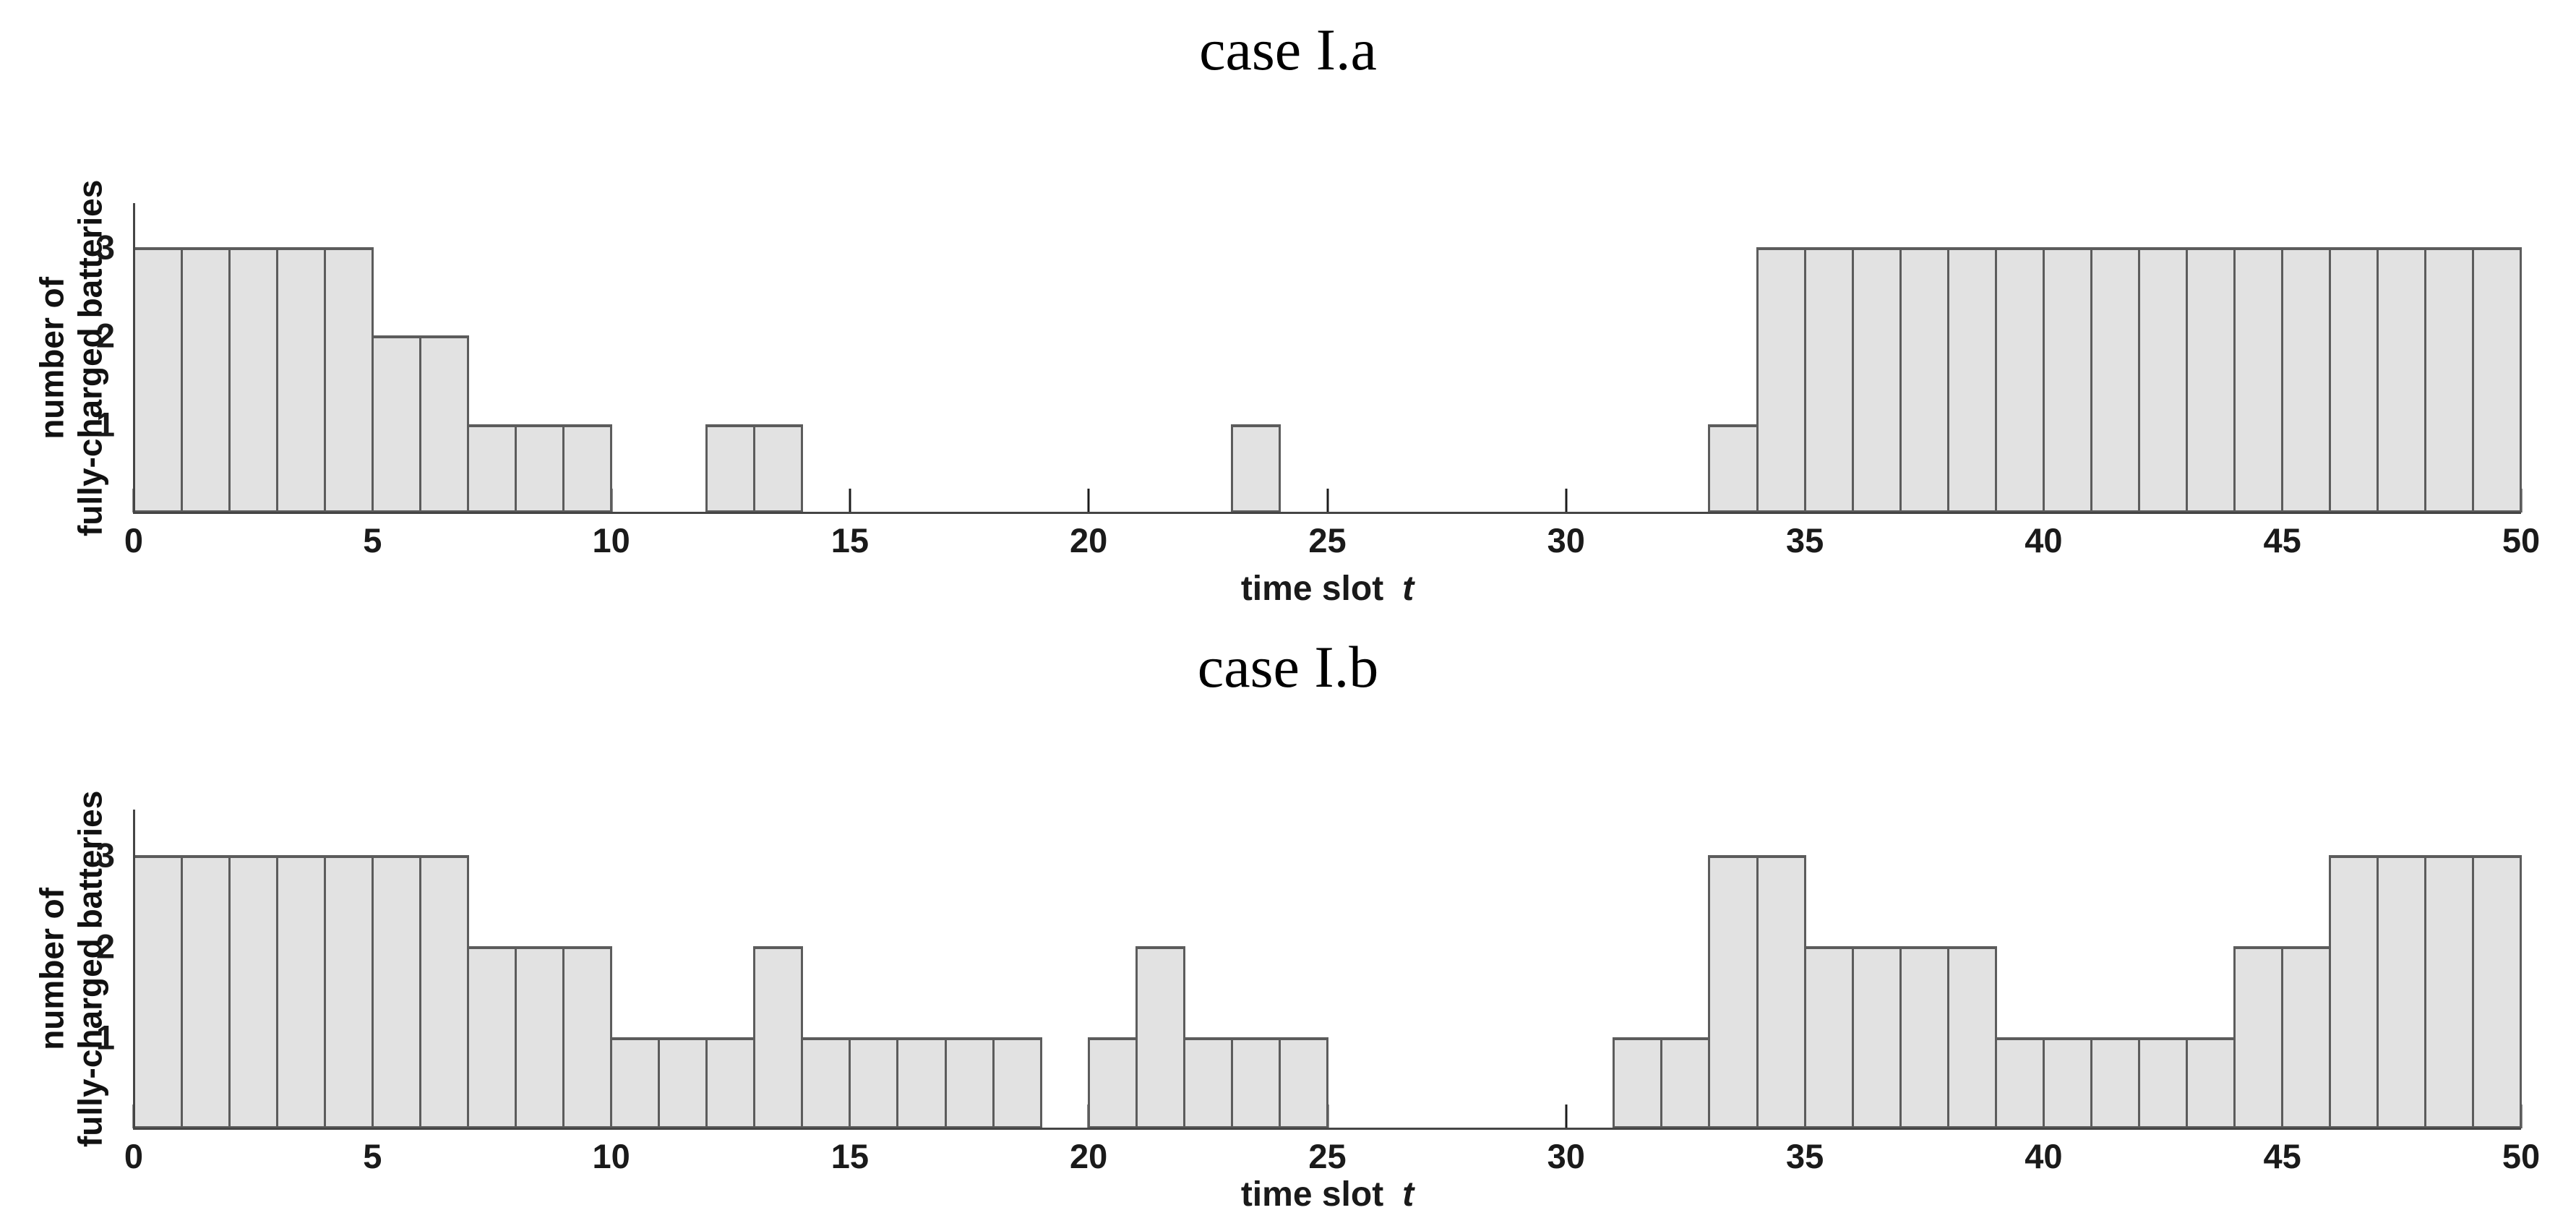 This screenshot has width=2576, height=1231. What do you see at coordinates (1288, 50) in the screenshot?
I see `chart-title: case I.a` at bounding box center [1288, 50].